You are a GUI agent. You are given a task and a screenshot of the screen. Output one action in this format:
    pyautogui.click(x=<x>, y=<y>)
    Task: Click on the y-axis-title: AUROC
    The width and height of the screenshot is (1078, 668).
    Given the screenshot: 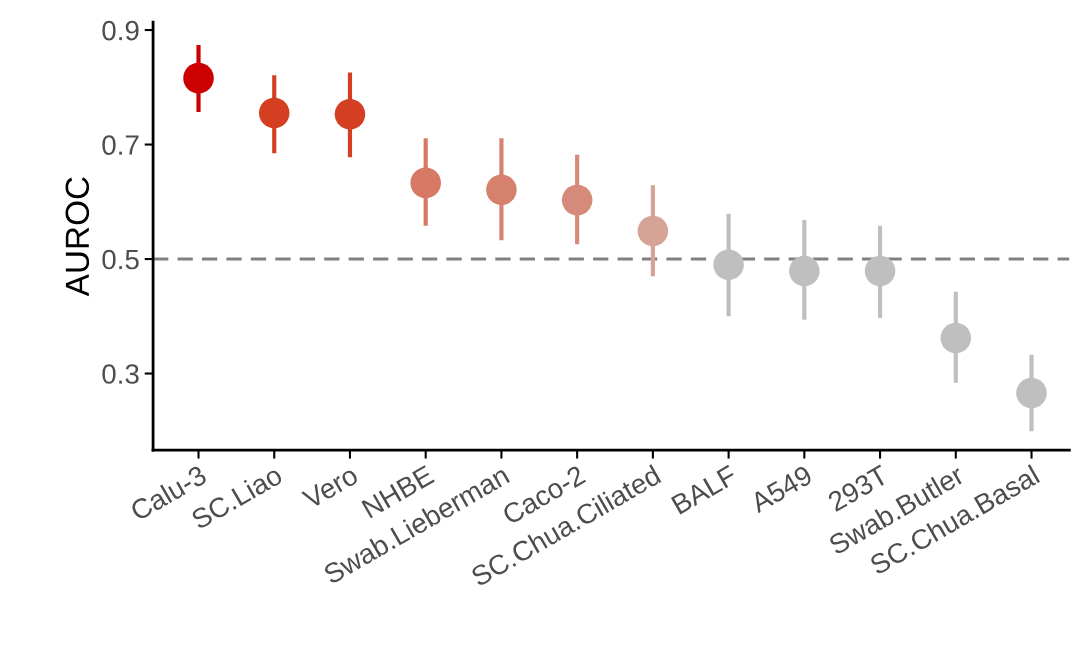 What is the action you would take?
    pyautogui.click(x=77, y=237)
    